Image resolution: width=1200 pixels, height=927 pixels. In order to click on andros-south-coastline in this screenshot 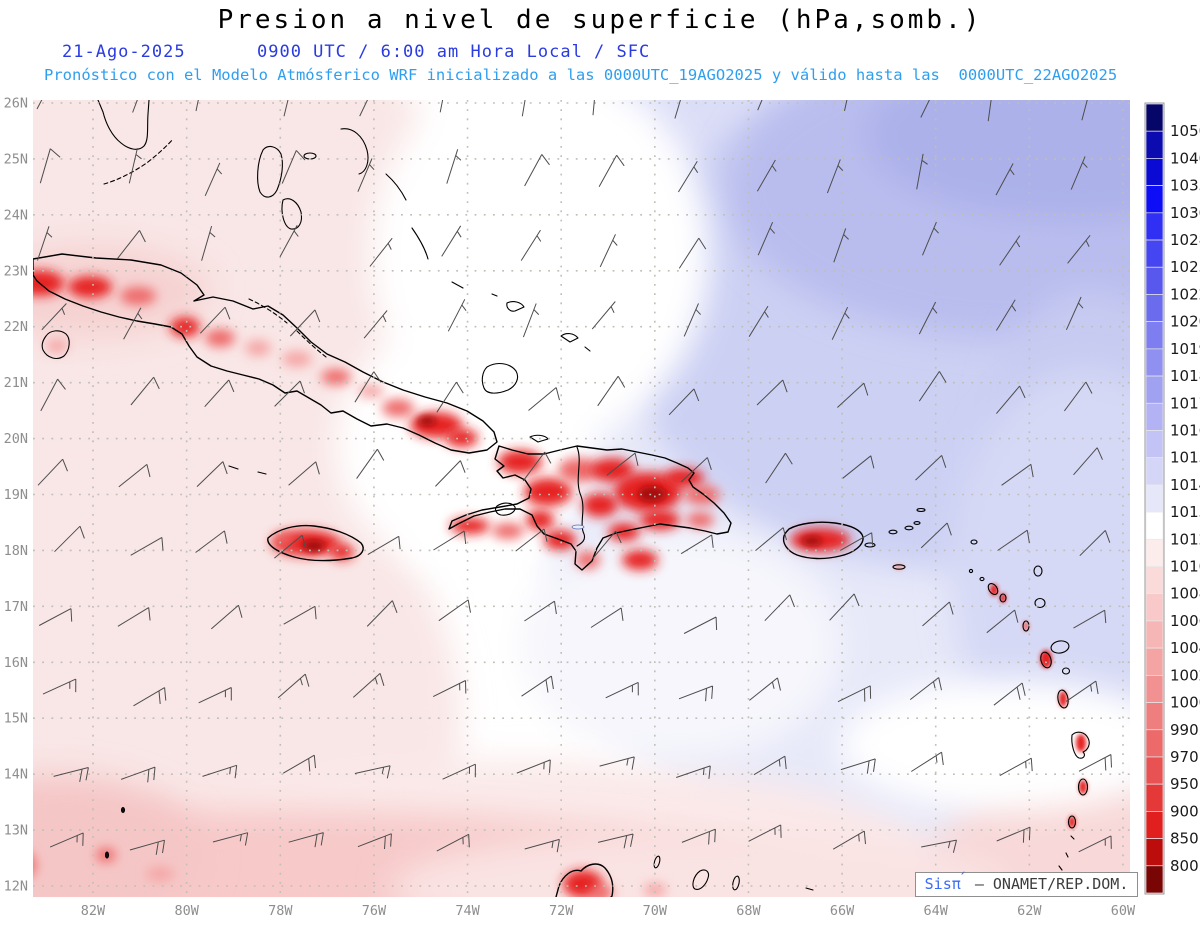, I will do `click(292, 214)`.